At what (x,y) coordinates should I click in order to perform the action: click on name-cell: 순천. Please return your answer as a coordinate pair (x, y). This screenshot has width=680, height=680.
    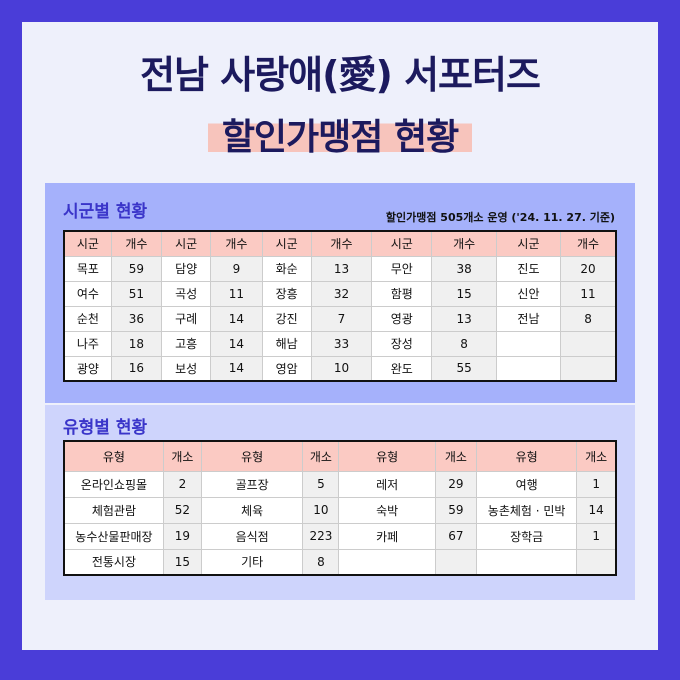
    Looking at the image, I should click on (87, 318).